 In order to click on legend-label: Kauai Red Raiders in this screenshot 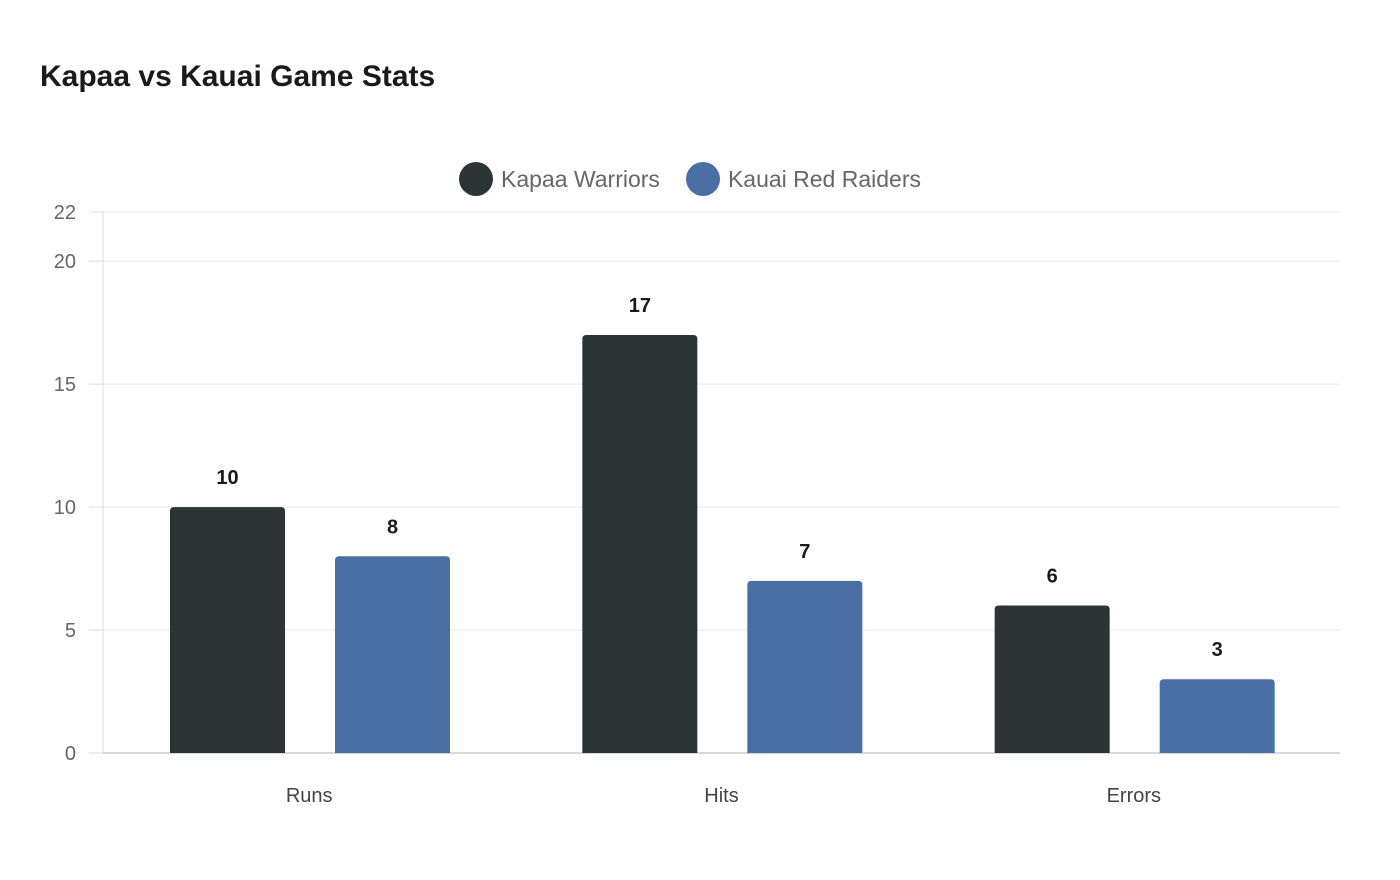, I will do `click(824, 178)`.